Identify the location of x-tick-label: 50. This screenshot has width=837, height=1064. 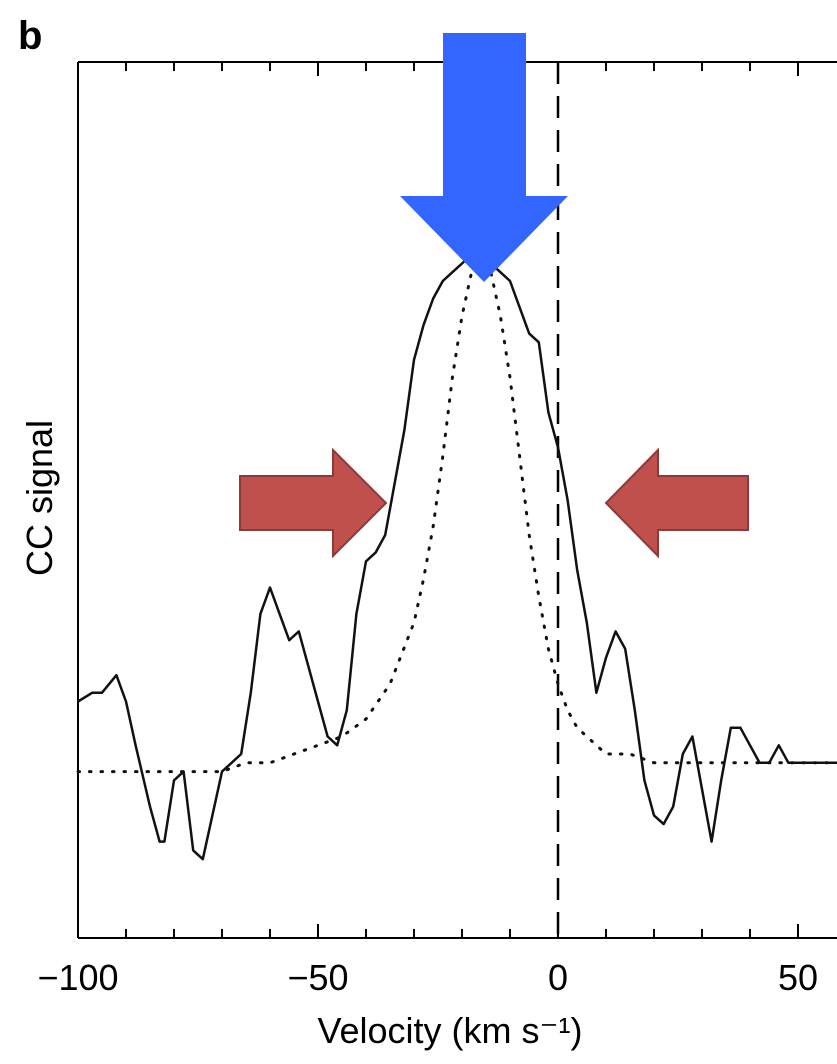
(798, 977).